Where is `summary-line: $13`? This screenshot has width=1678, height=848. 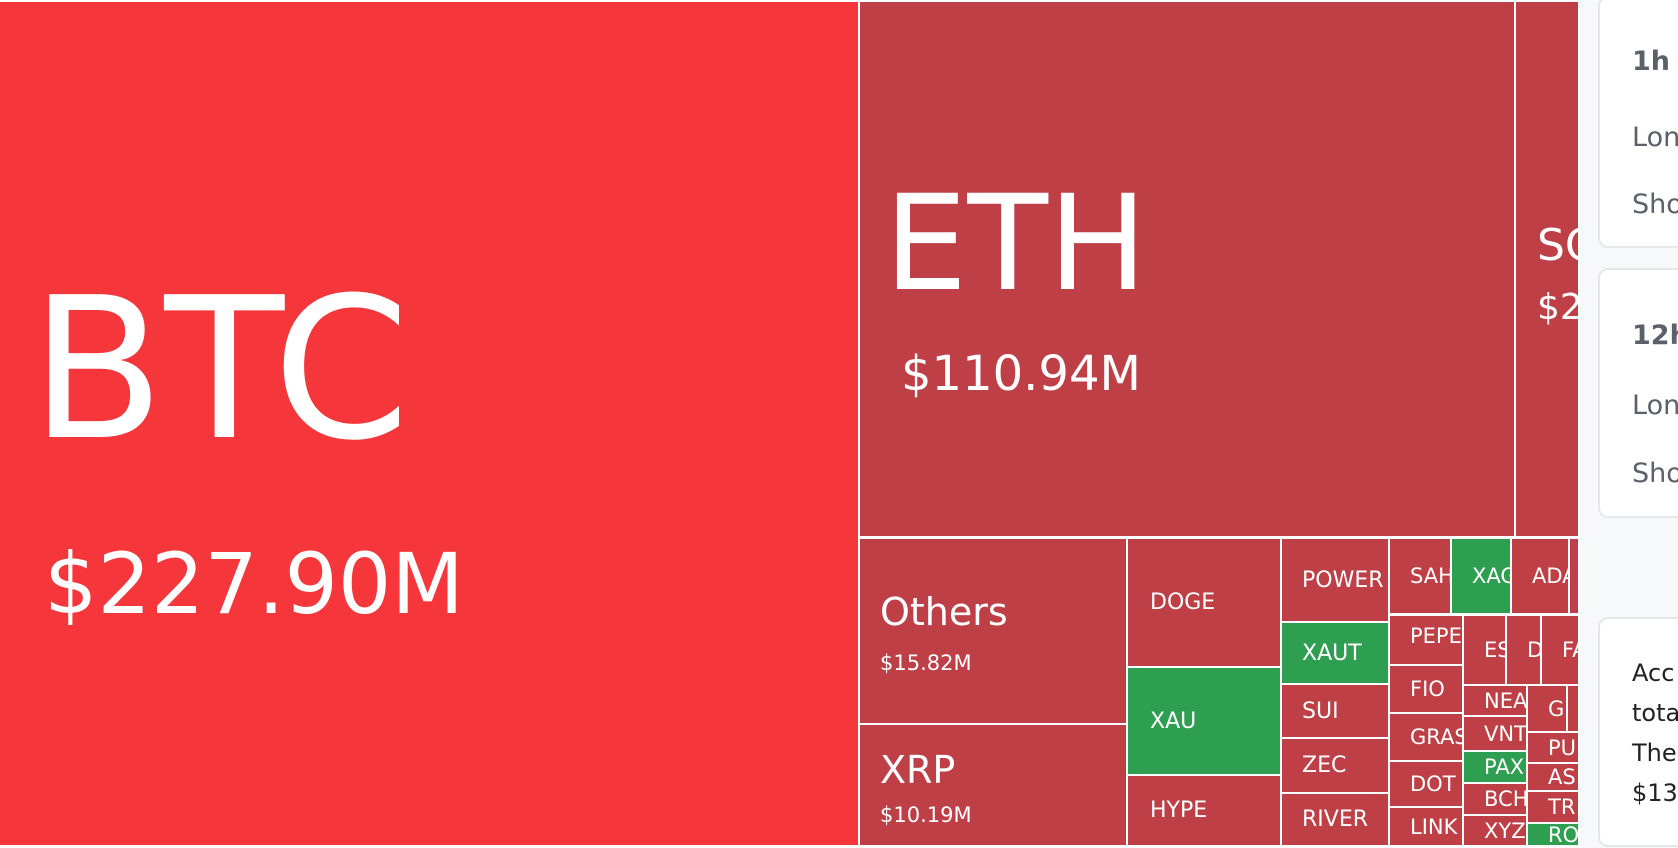 summary-line: $13 is located at coordinates (1655, 793).